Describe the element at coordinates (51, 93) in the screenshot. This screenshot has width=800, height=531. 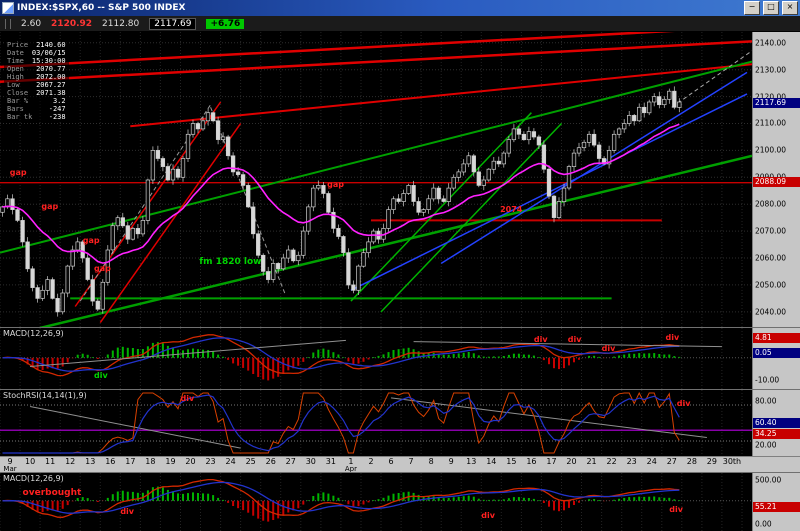
I see `data-box-value: 2071.38` at that location.